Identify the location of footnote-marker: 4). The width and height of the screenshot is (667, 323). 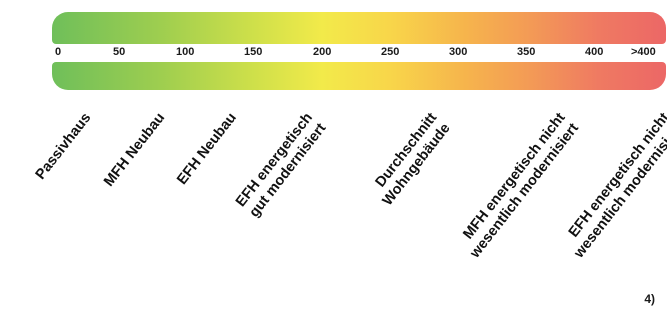
(649, 299).